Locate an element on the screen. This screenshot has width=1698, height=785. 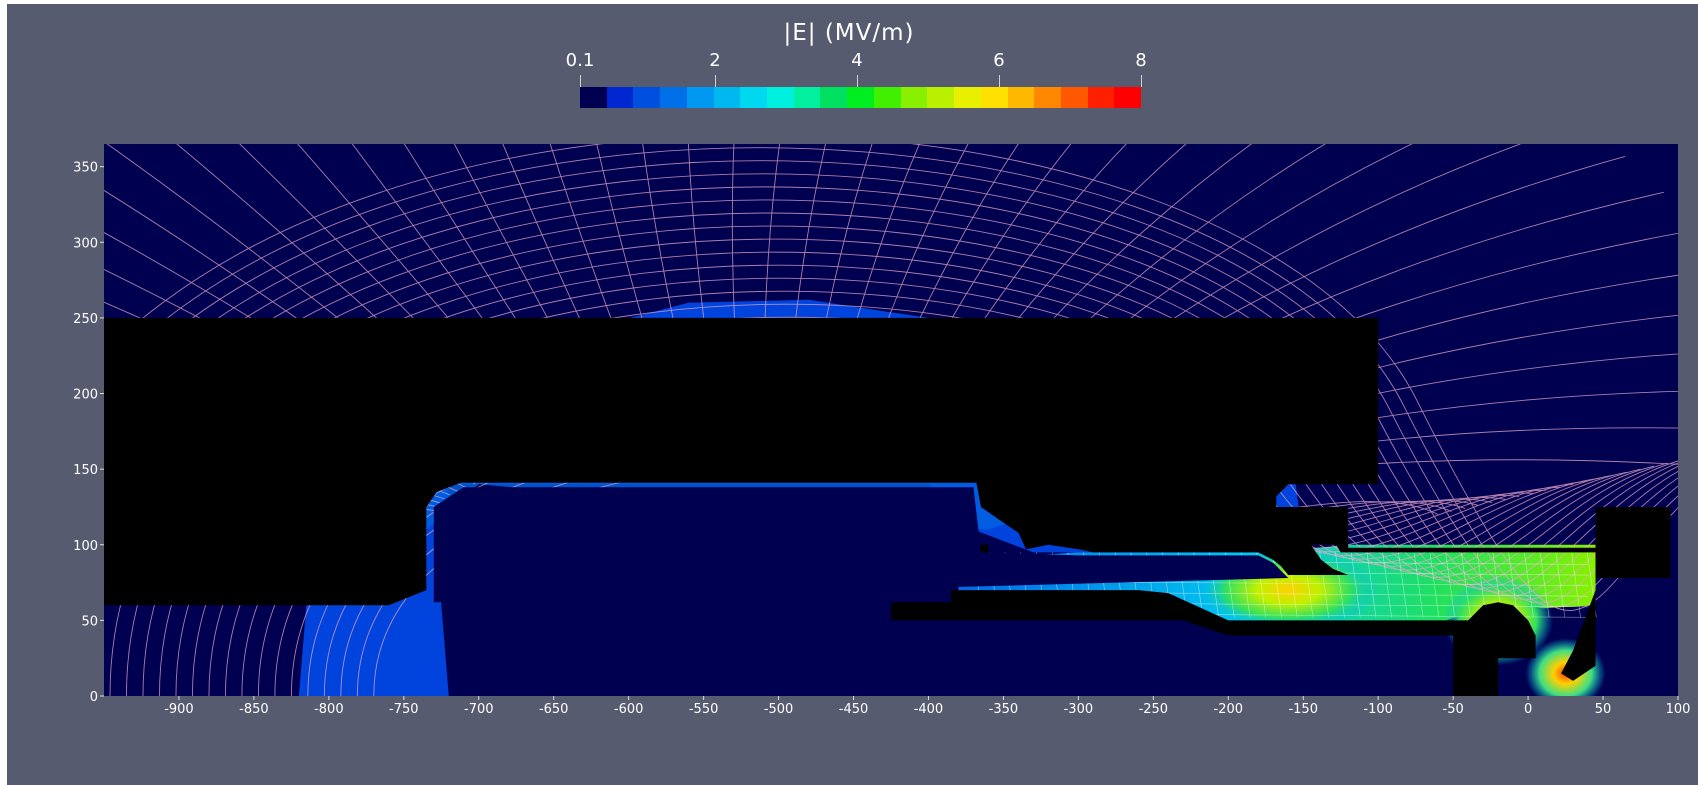
x-tick-label: -250 is located at coordinates (1154, 709).